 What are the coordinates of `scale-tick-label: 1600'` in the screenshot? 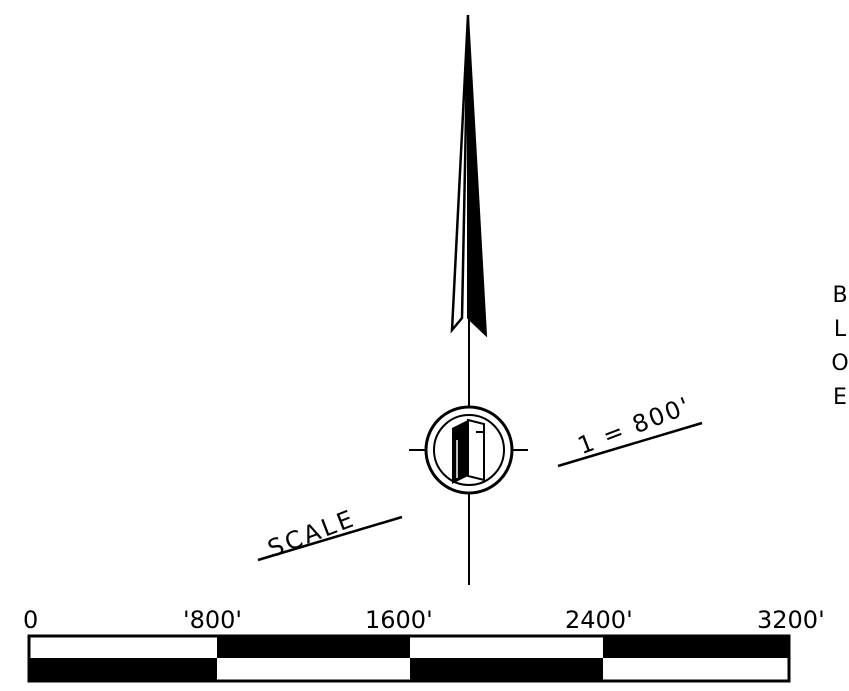 It's located at (399, 620).